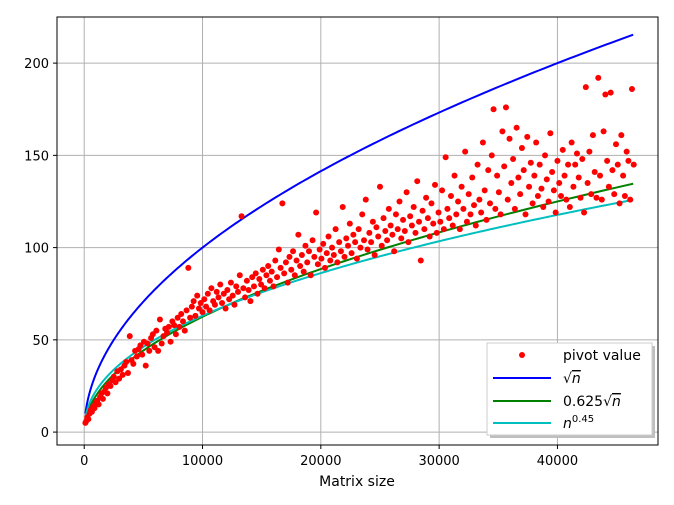  I want to click on legend-entry-label: 0.625√n, so click(592, 402).